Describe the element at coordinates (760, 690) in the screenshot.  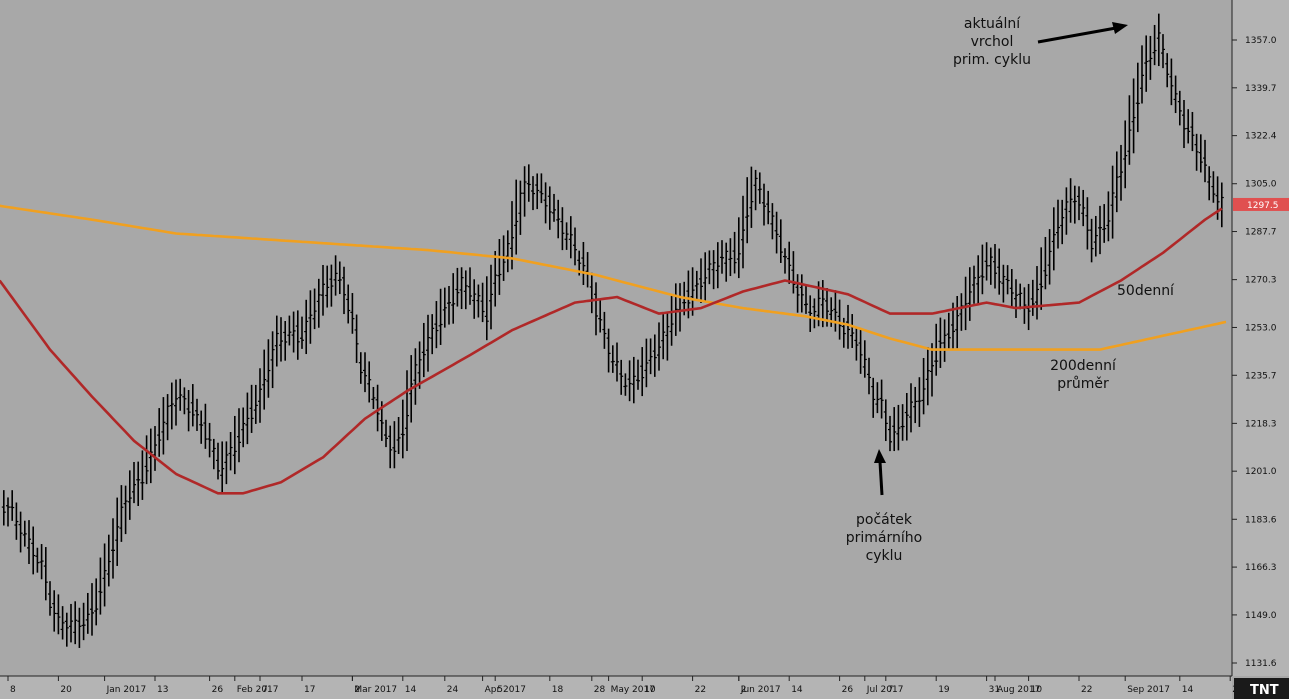
I see `x-tick-label: Jun 2017` at that location.